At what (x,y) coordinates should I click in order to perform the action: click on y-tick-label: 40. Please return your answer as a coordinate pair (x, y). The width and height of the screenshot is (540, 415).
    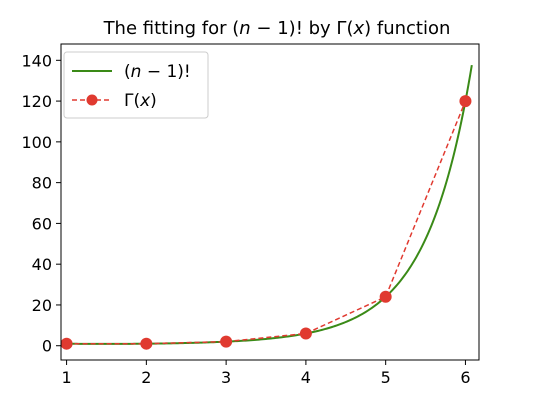
    Looking at the image, I should click on (42, 264).